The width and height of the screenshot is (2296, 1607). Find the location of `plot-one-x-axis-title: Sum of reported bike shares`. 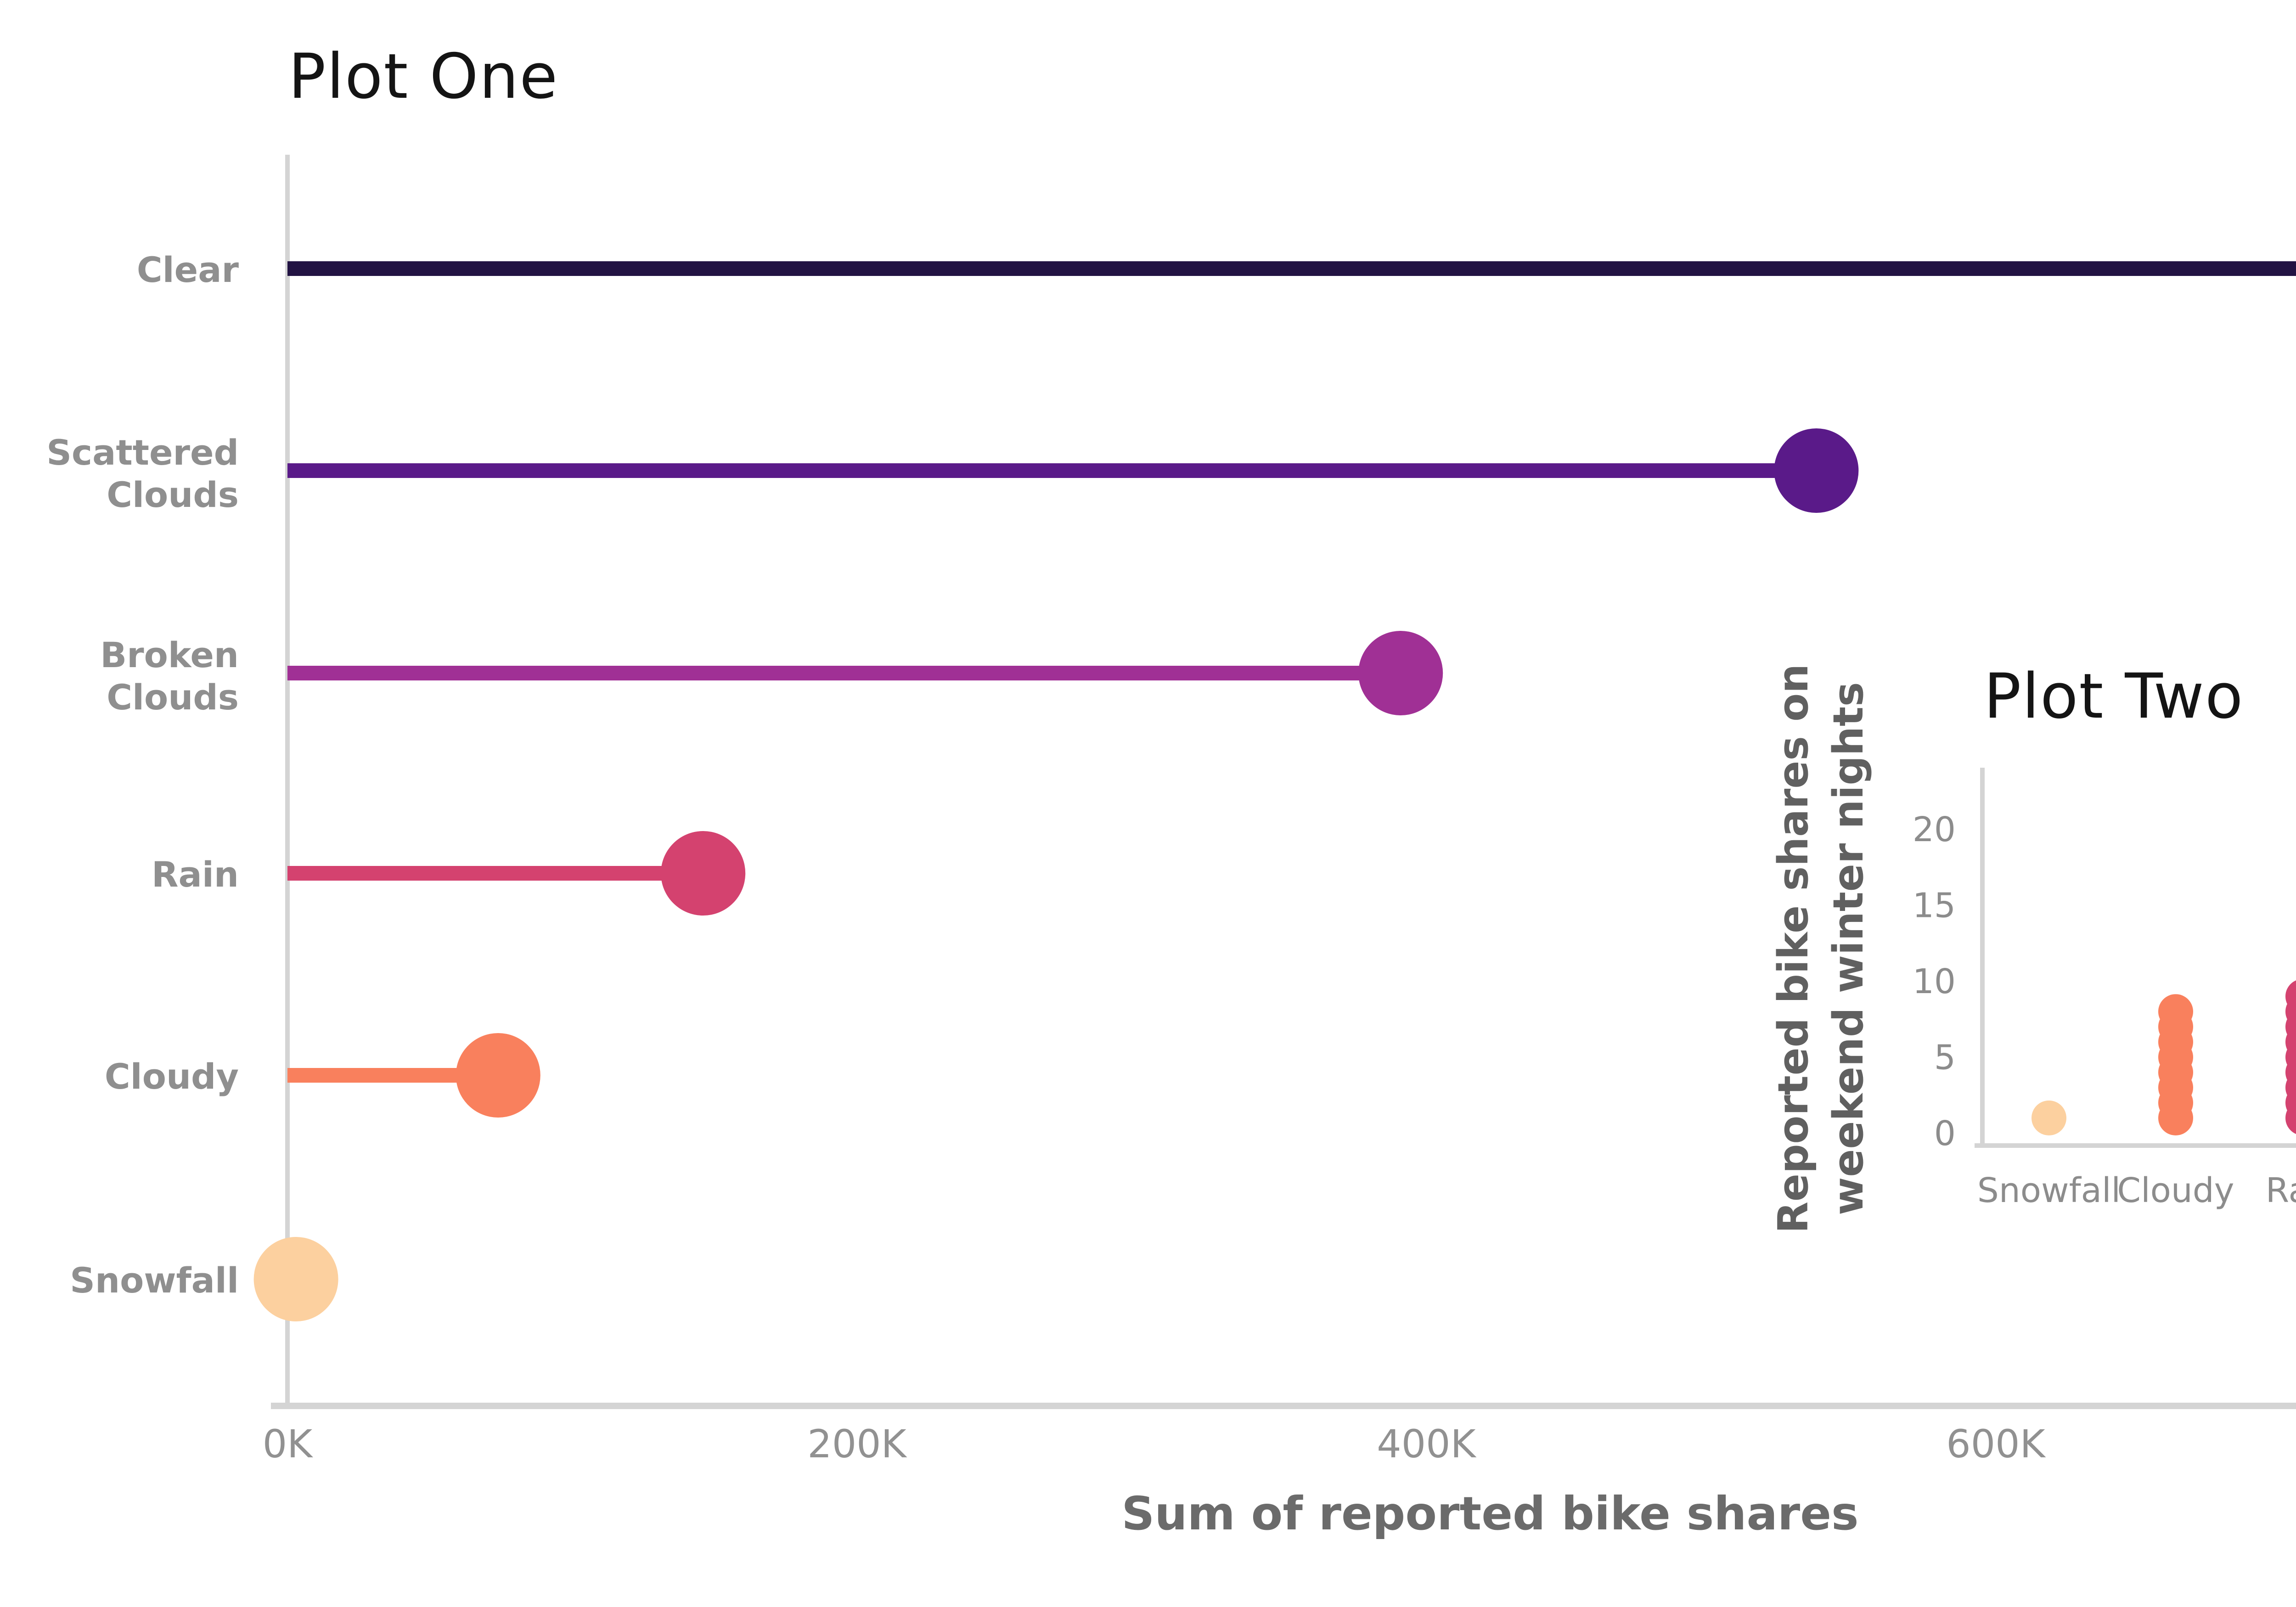

plot-one-x-axis-title: Sum of reported bike shares is located at coordinates (1490, 1513).